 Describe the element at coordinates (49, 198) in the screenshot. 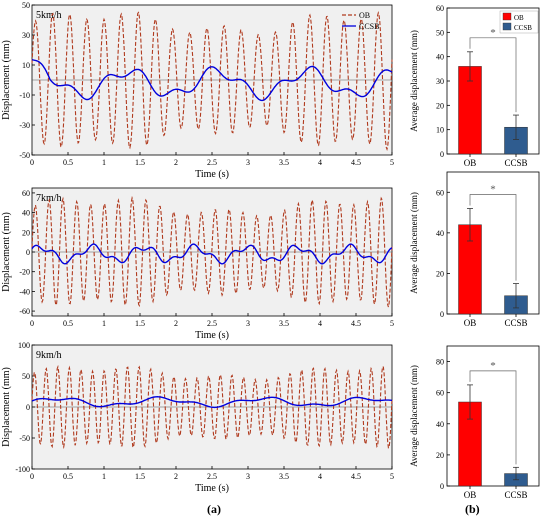

I see `speed-annotation: 7km/h` at that location.